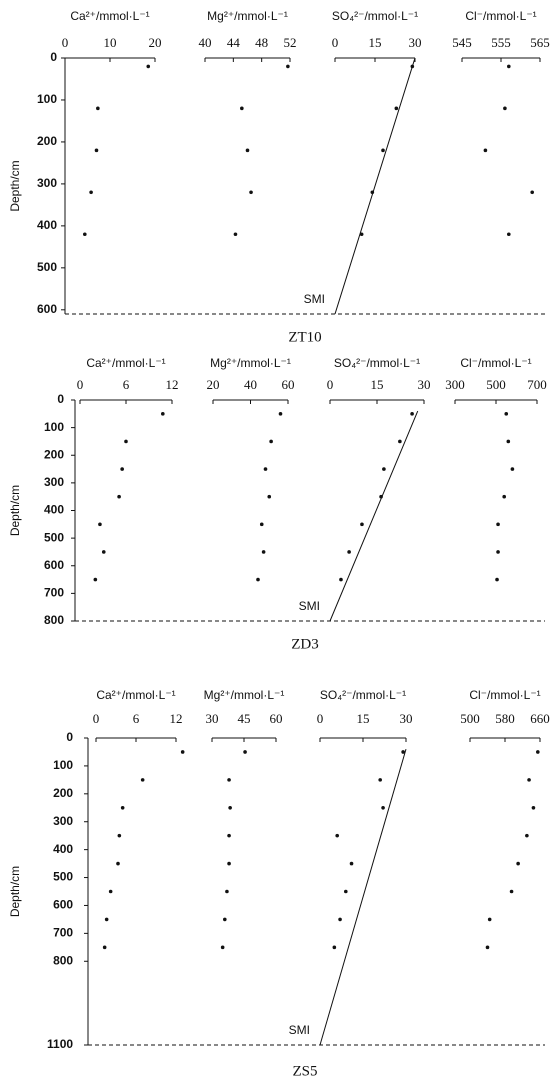 The width and height of the screenshot is (553, 1086). Describe the element at coordinates (537, 384) in the screenshot. I see `x-tick-label: 700` at that location.